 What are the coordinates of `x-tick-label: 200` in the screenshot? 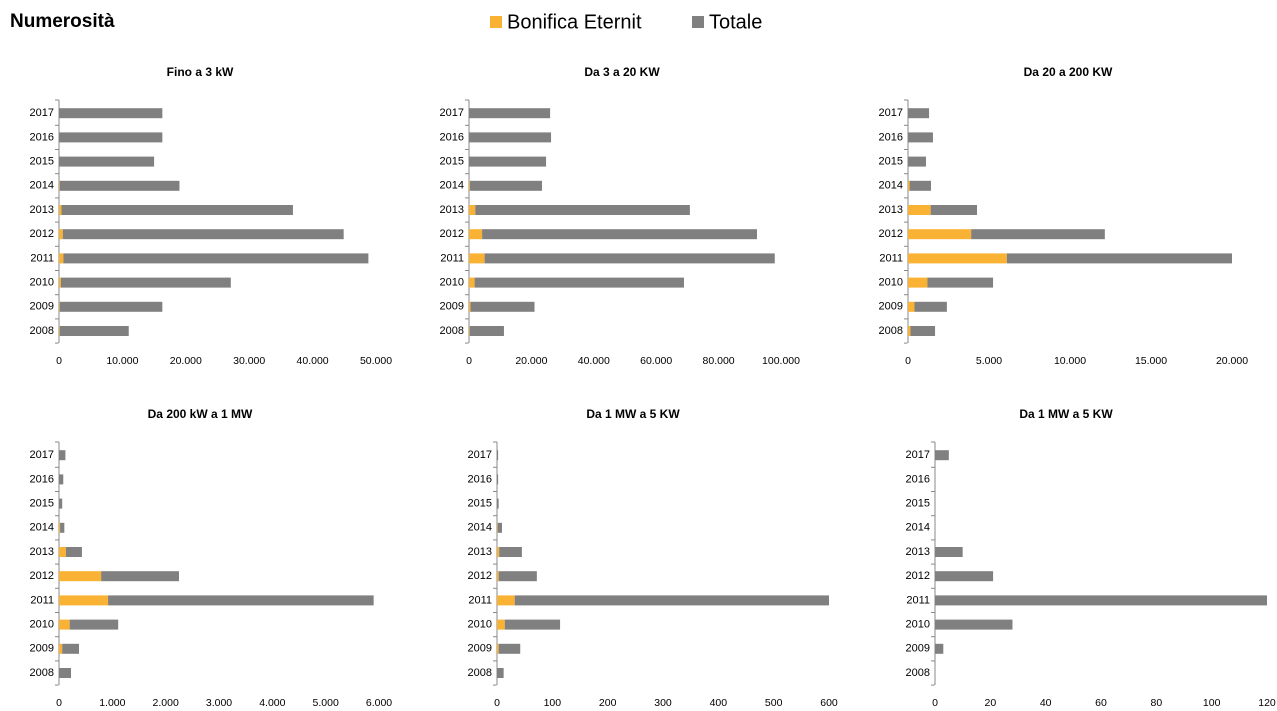 It's located at (608, 703).